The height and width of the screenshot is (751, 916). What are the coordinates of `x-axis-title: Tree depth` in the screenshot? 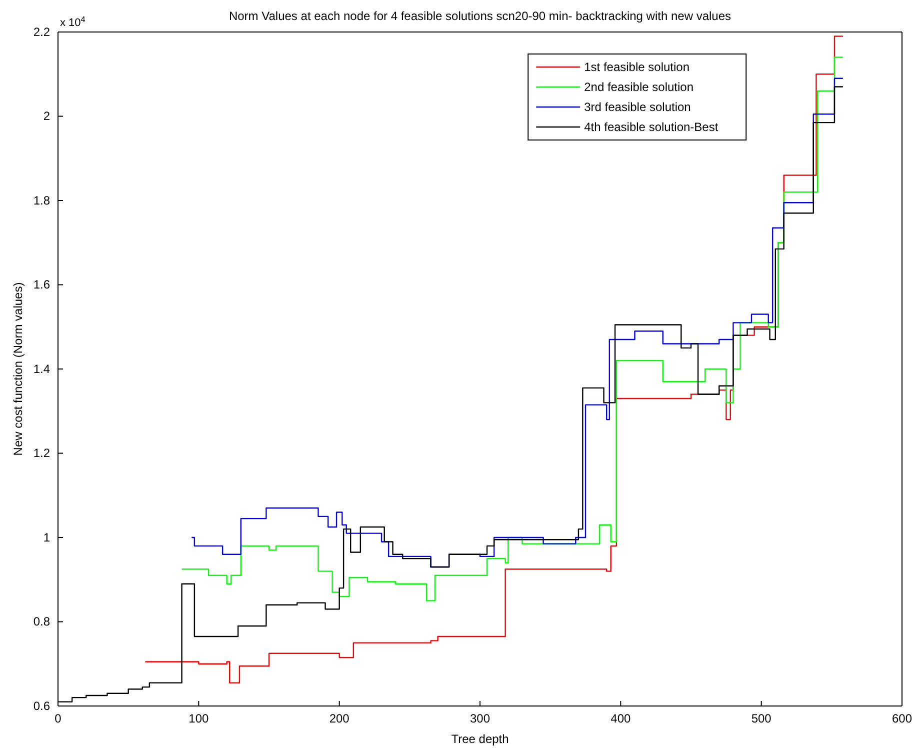 It's located at (480, 739).